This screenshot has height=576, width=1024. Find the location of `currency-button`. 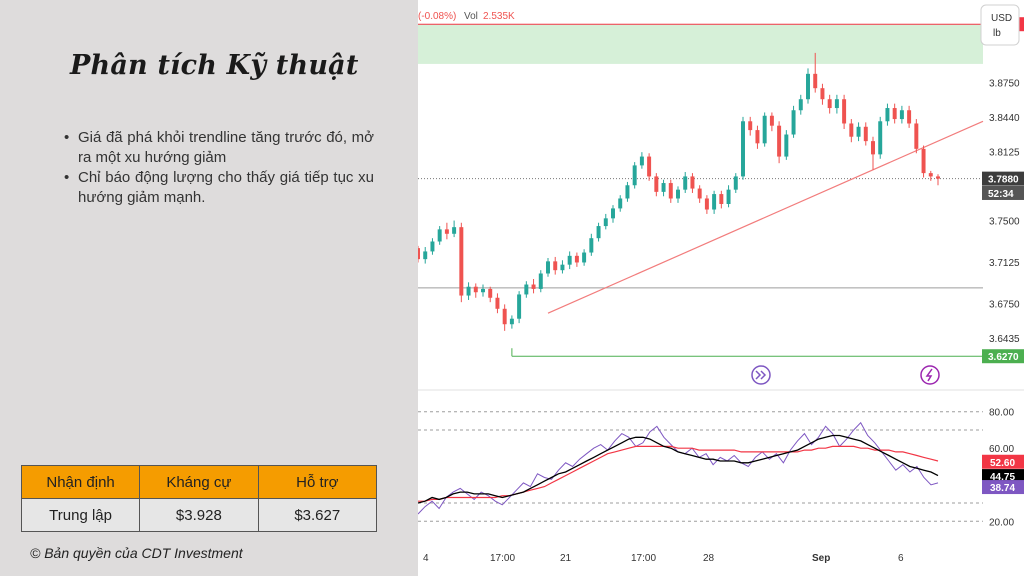

currency-button is located at coordinates (1000, 25).